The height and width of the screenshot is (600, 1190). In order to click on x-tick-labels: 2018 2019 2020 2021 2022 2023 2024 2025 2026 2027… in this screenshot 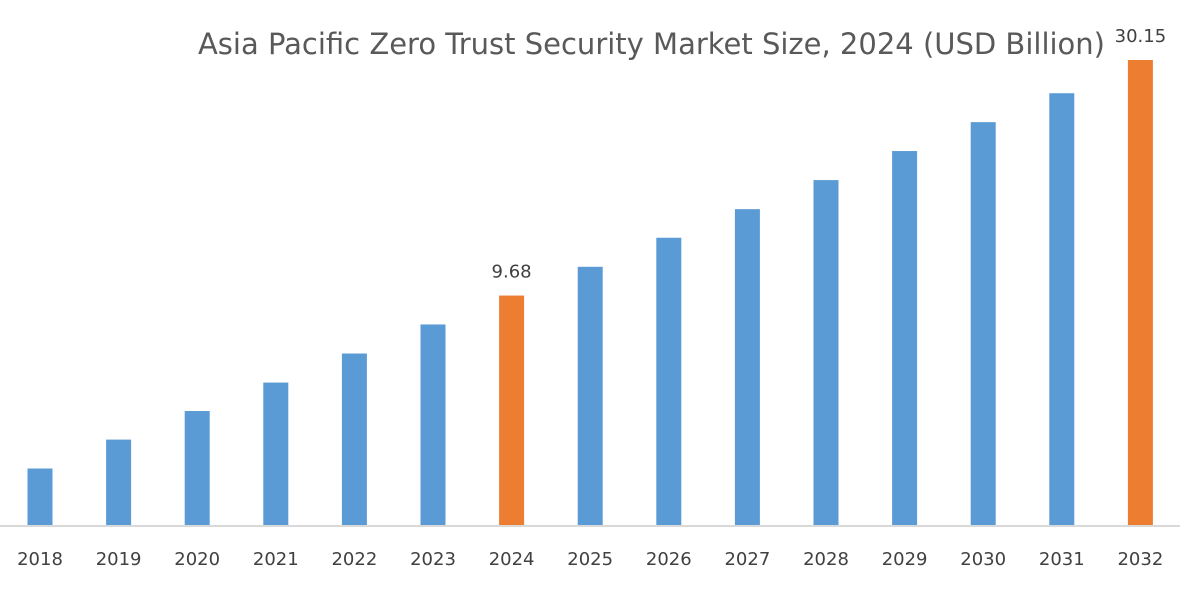, I will do `click(590, 559)`.